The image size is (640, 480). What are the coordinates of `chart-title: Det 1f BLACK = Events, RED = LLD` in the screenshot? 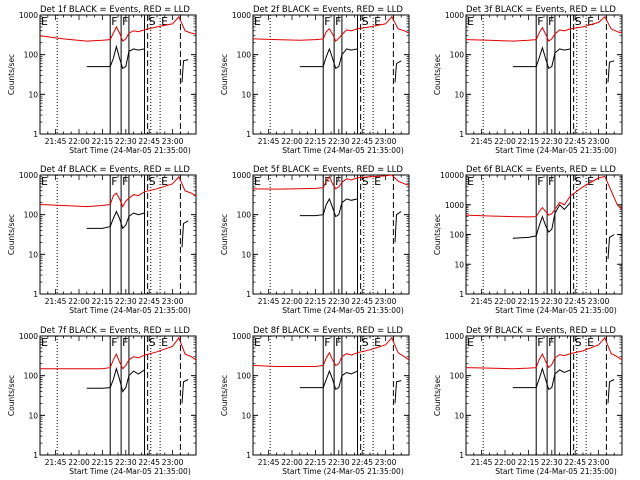 It's located at (115, 10).